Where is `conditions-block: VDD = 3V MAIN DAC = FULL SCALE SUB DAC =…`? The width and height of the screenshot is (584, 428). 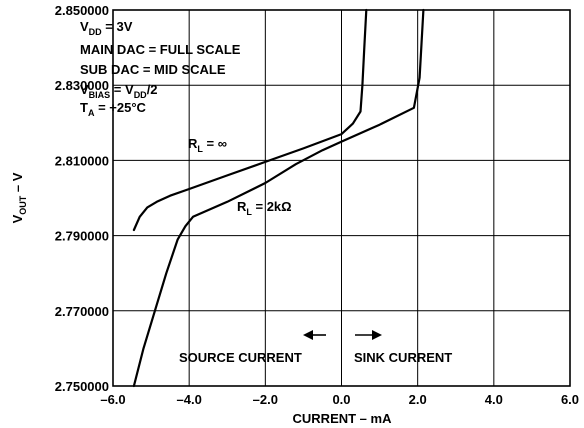 conditions-block: VDD = 3V MAIN DAC = FULL SCALE SUB DAC =… is located at coordinates (160, 68).